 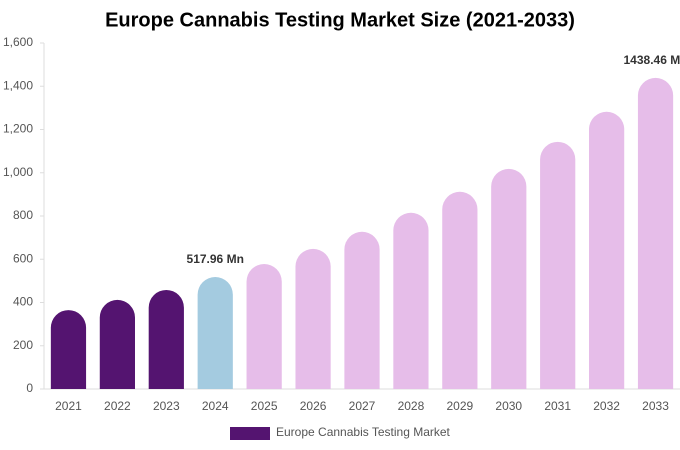 What do you see at coordinates (557, 406) in the screenshot?
I see `x-tick-label: 2031` at bounding box center [557, 406].